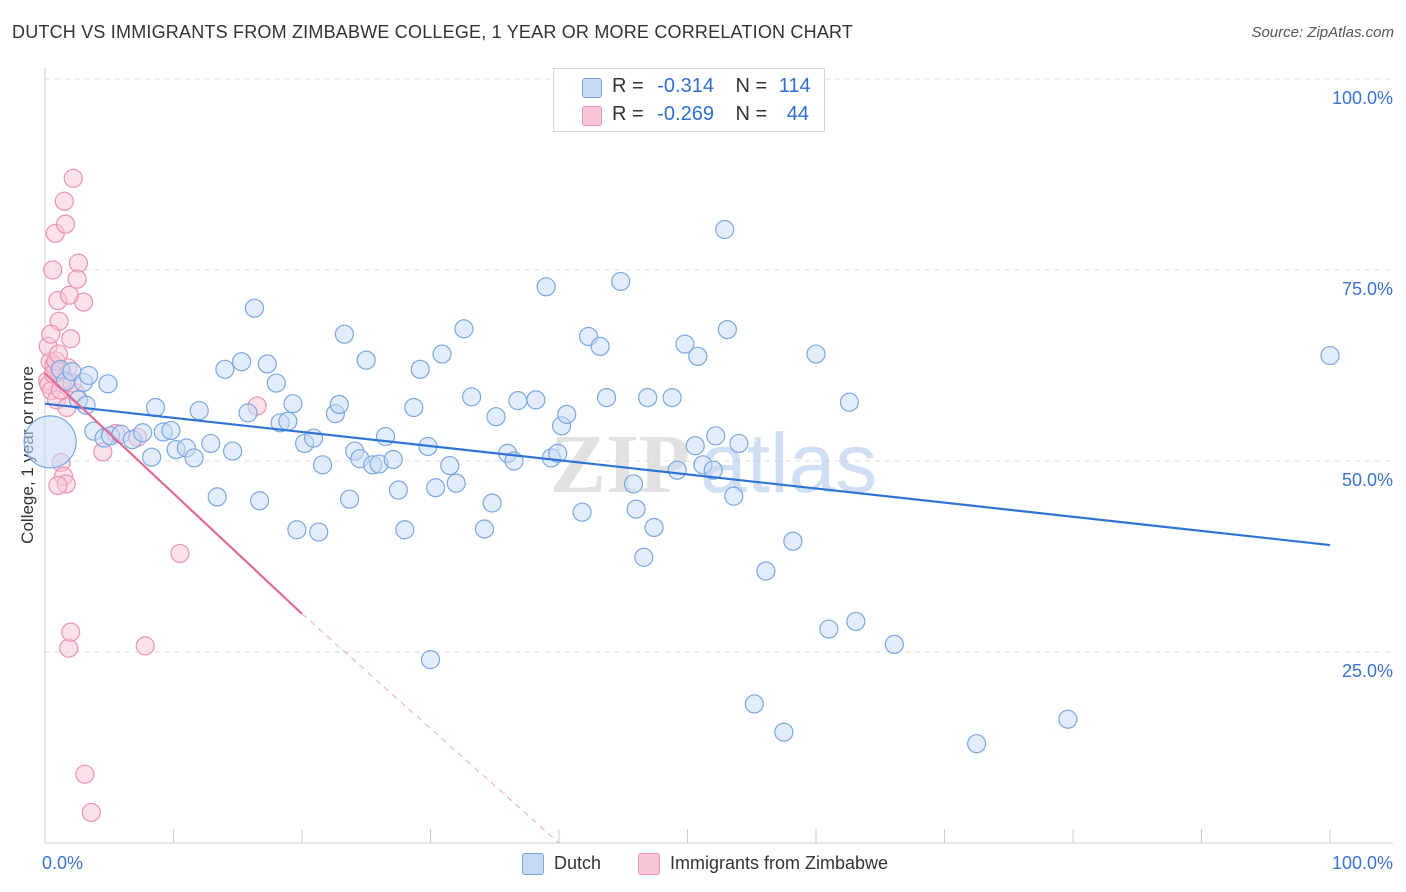 The width and height of the screenshot is (1406, 892). What do you see at coordinates (779, 863) in the screenshot?
I see `legend-label-zimbabwe: Immigrants from Zimbabwe` at bounding box center [779, 863].